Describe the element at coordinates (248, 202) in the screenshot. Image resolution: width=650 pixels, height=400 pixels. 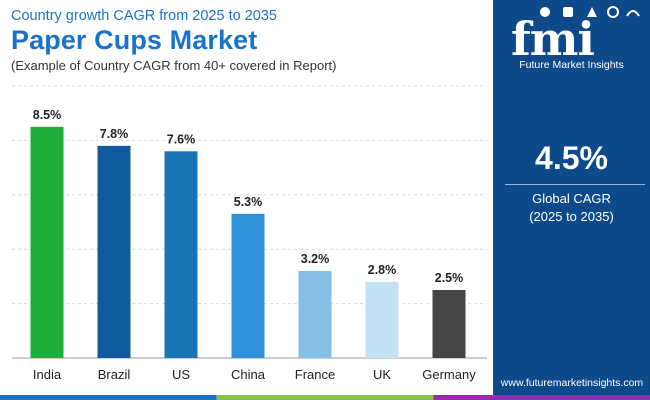
I see `data-label-china: 5.3%` at that location.